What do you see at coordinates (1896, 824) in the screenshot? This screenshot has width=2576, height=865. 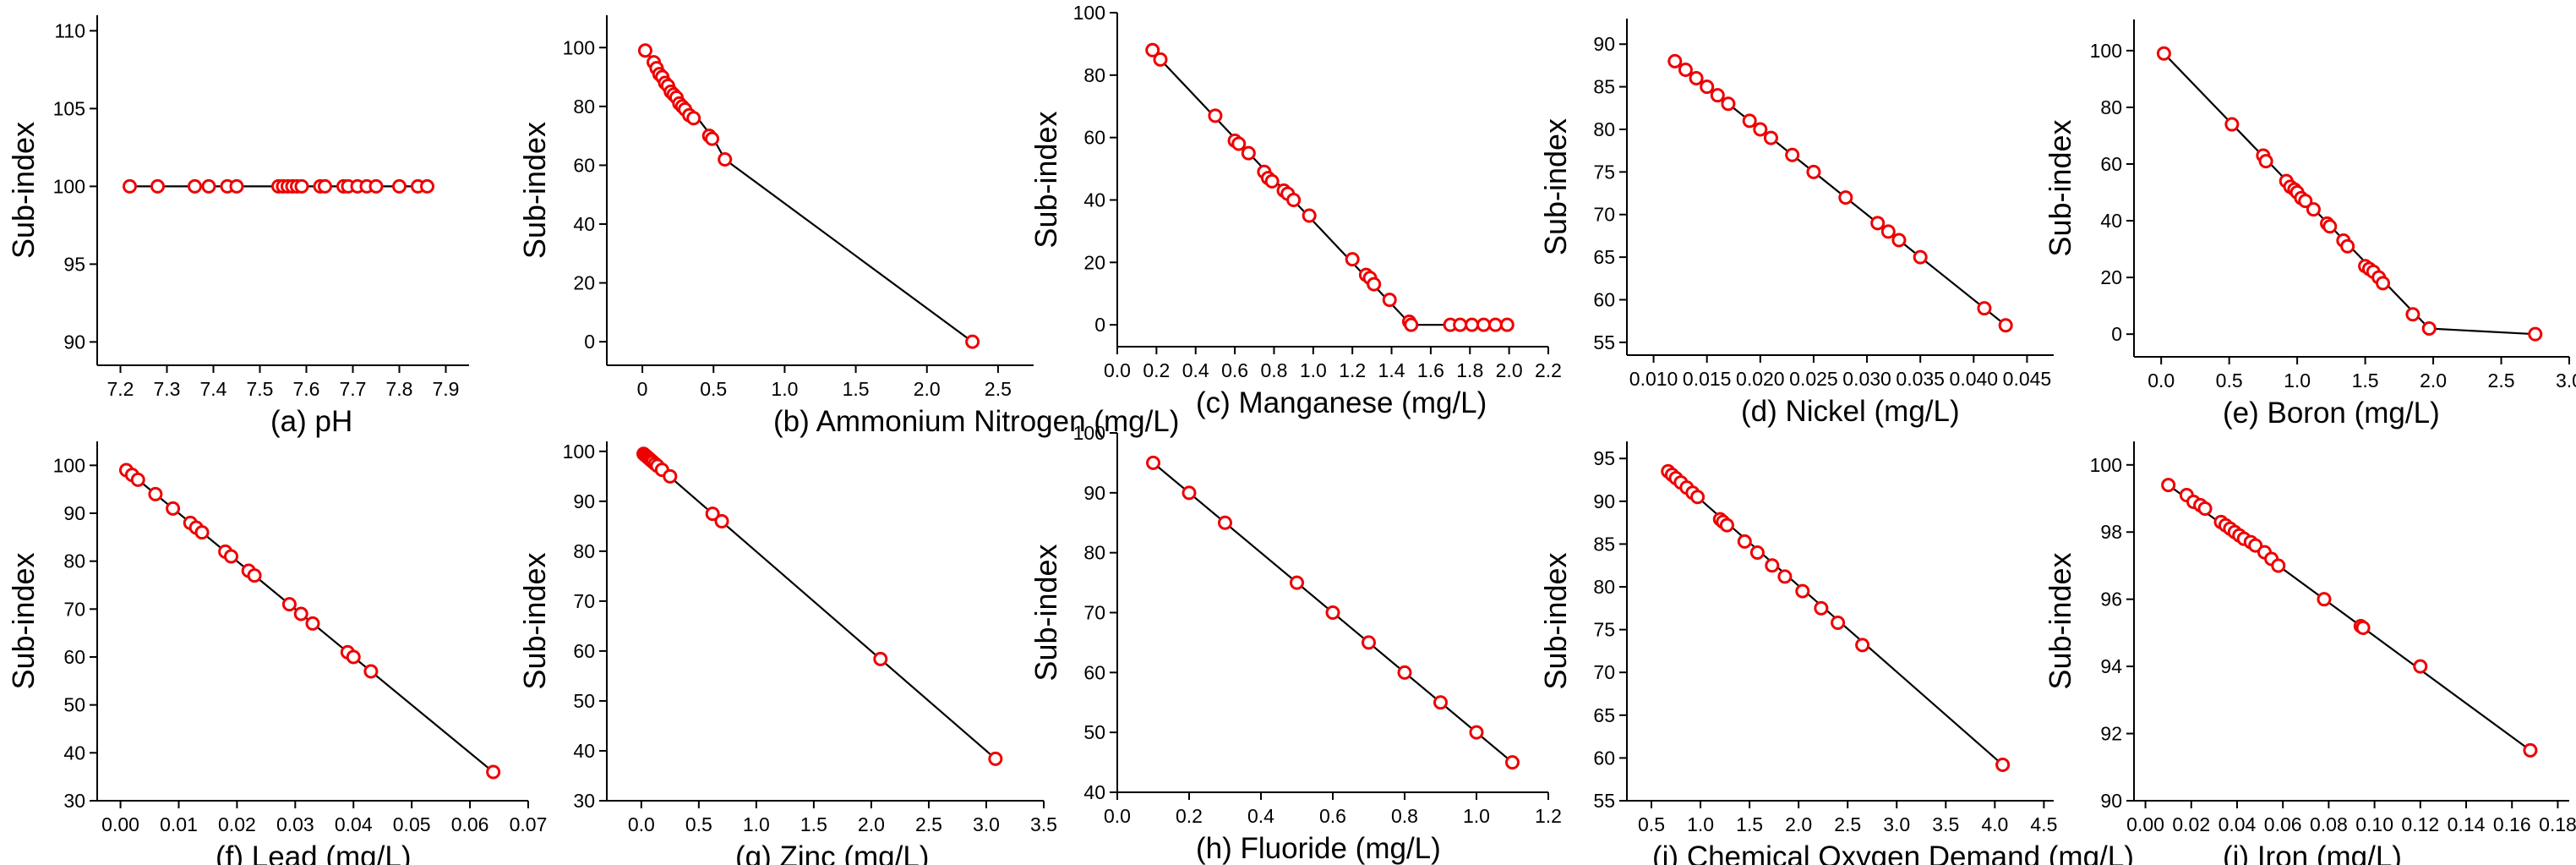 I see `x-tick-label: 3.0` at bounding box center [1896, 824].